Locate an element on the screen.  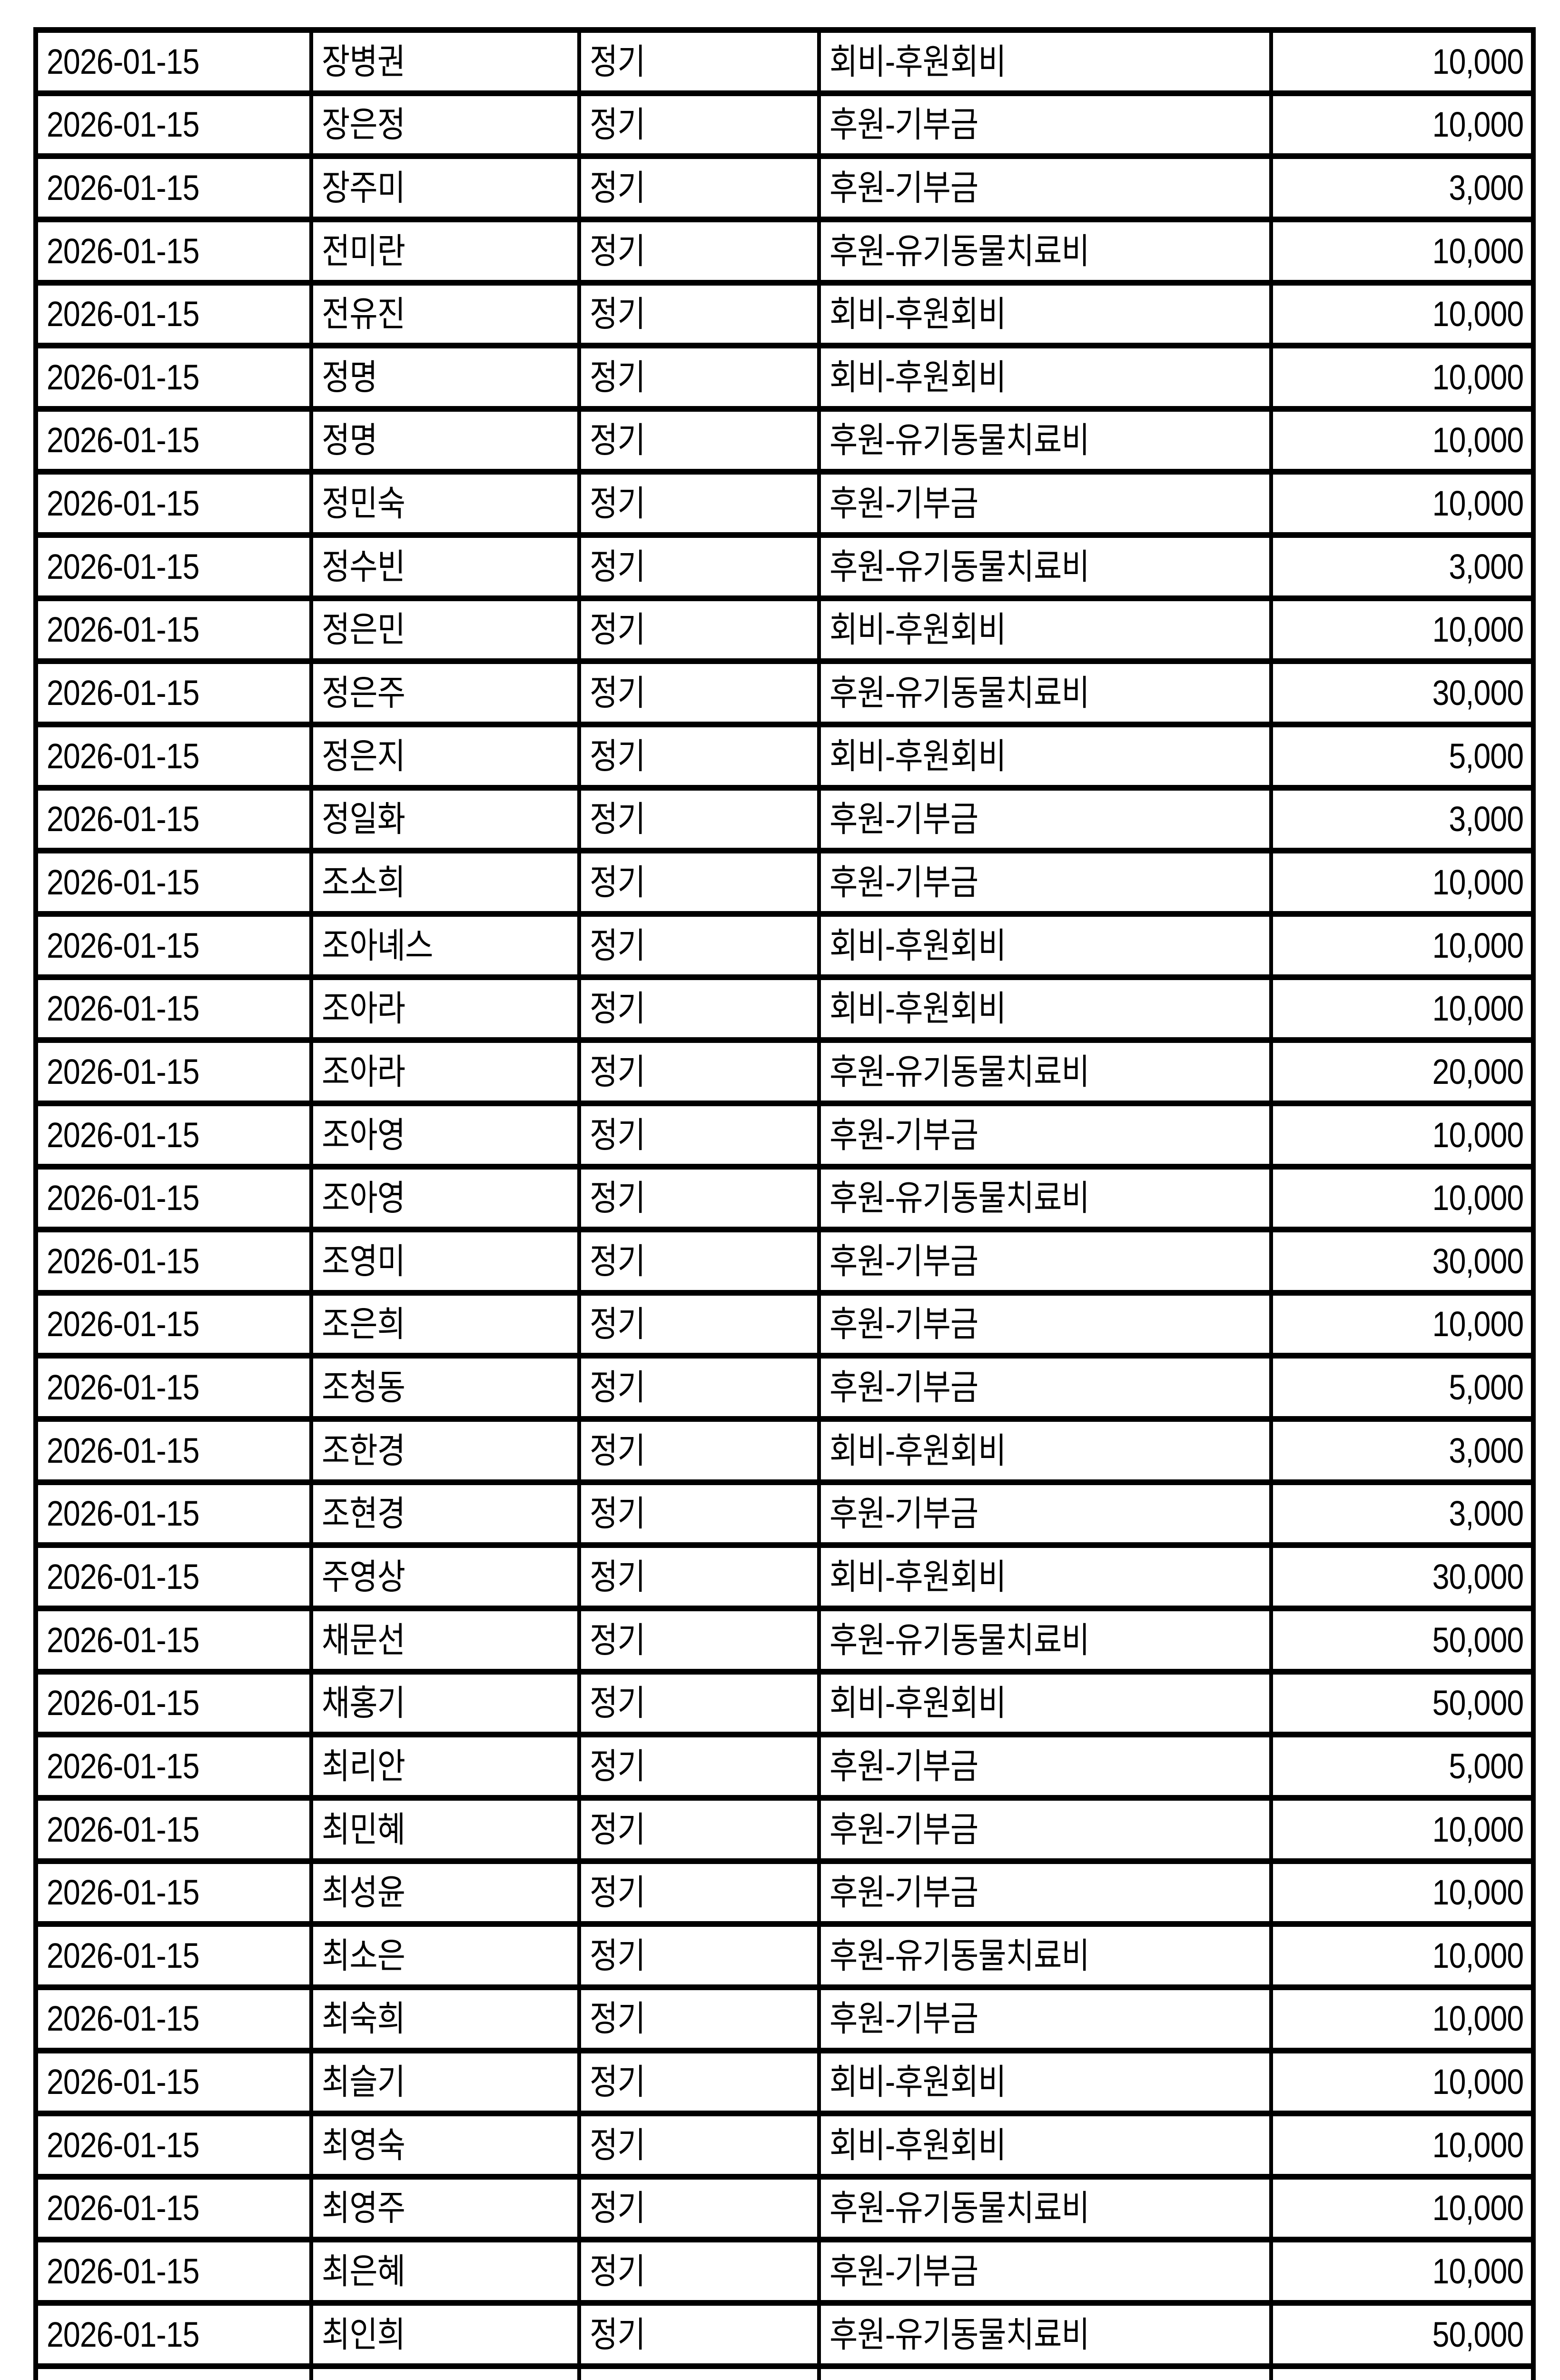
donor-name-cell: 정수빈 is located at coordinates (445, 566).